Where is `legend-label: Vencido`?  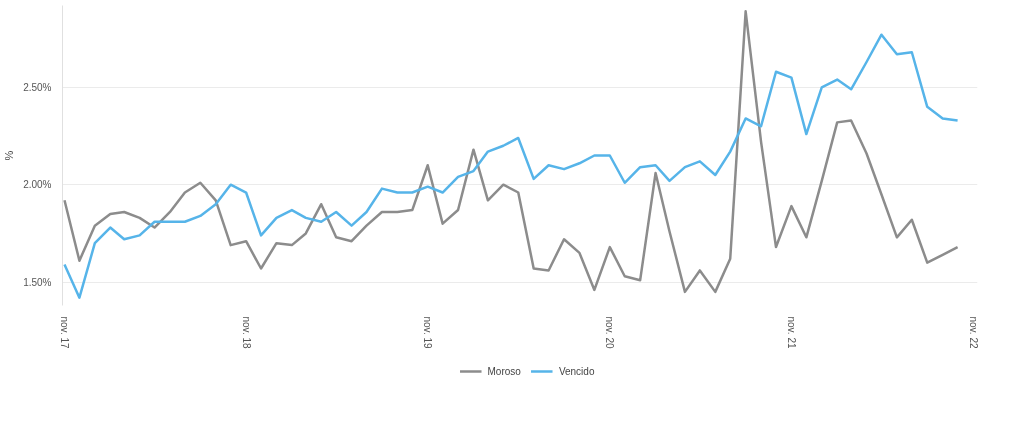 legend-label: Vencido is located at coordinates (576, 371).